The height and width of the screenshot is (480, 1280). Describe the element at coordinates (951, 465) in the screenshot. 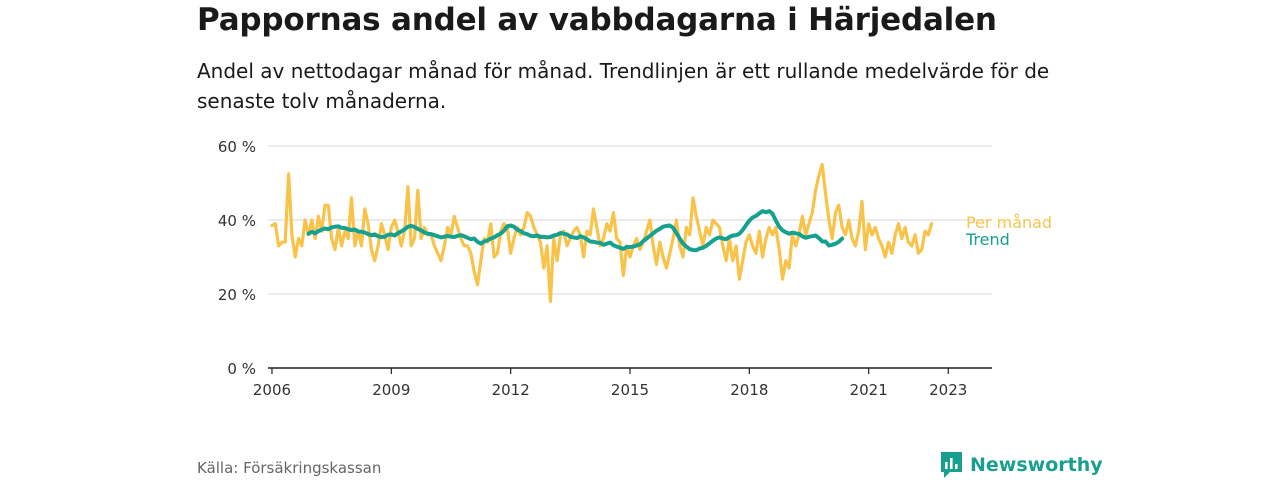

I see `newsworthy-logo-icon` at that location.